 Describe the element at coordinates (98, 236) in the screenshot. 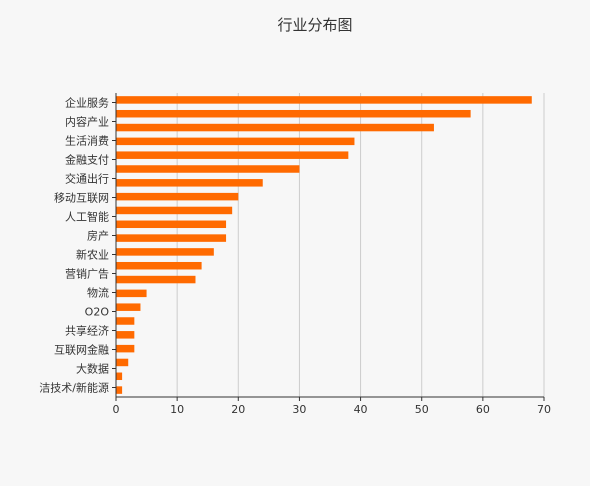

I see `y-tick-label: 房产` at that location.